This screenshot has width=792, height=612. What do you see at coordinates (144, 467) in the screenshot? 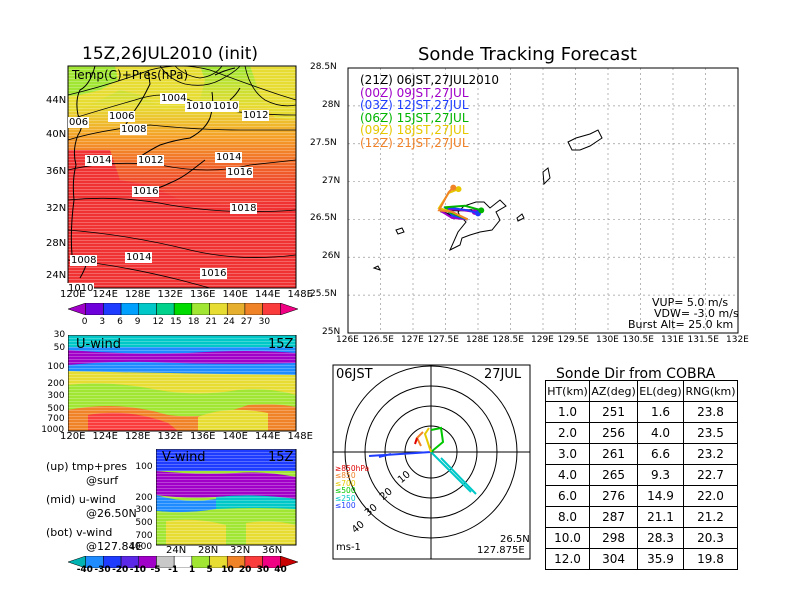
I see `v-wind-pressure-label: 100` at bounding box center [144, 467].